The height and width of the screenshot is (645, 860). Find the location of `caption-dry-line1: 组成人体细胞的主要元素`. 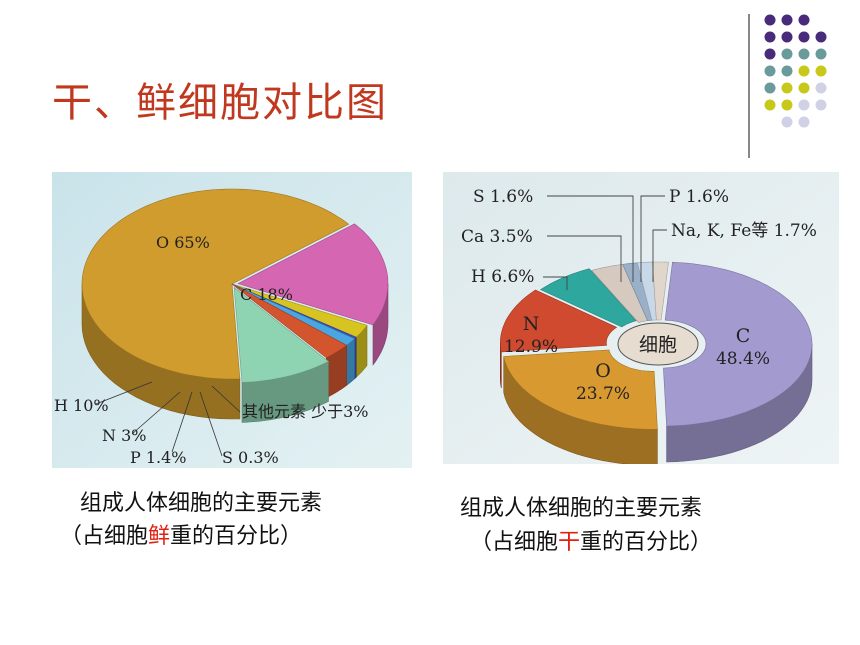

caption-dry-line1: 组成人体细胞的主要元素 is located at coordinates (581, 508).